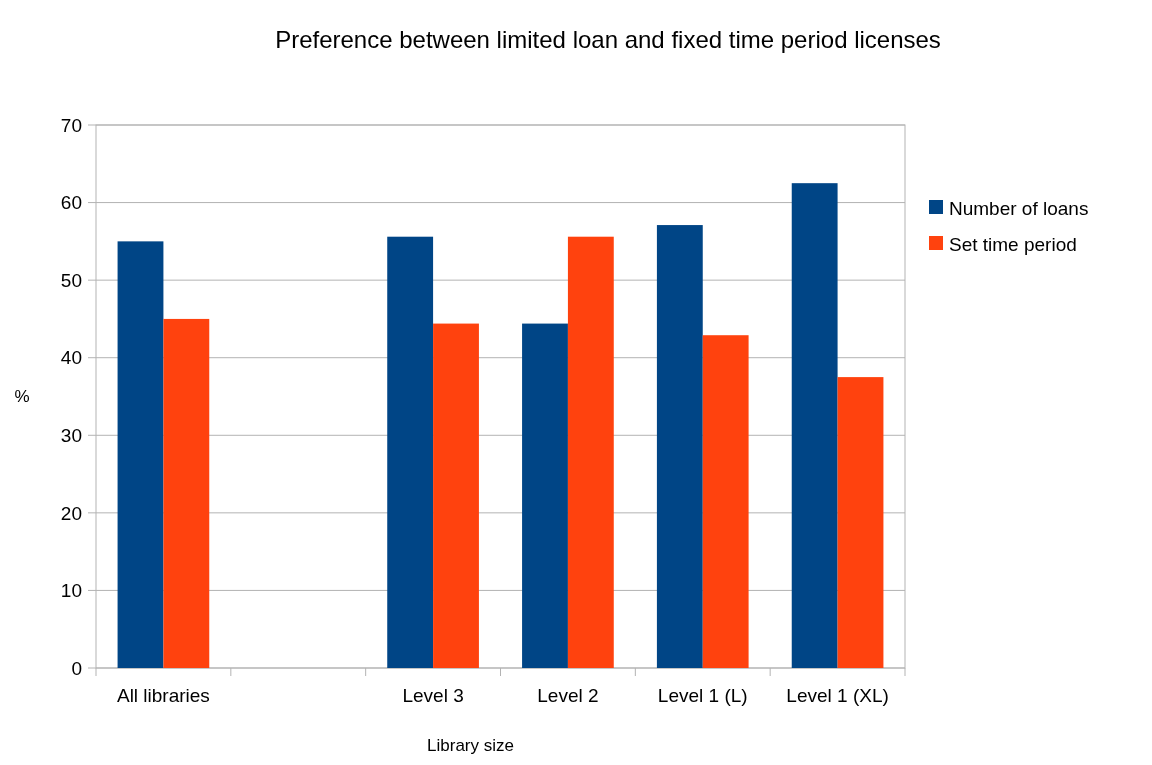 Image resolution: width=1152 pixels, height=765 pixels. Describe the element at coordinates (702, 695) in the screenshot. I see `x-tick-label: Level 1 (L)` at that location.